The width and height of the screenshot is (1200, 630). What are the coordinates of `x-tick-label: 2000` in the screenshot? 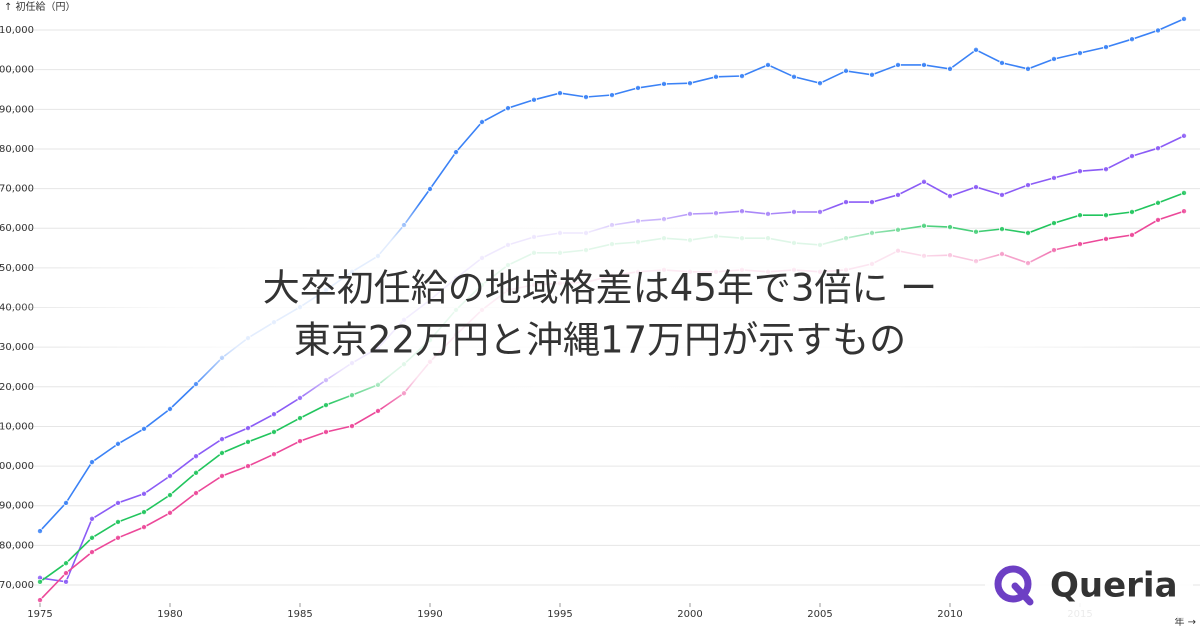 It's located at (689, 614).